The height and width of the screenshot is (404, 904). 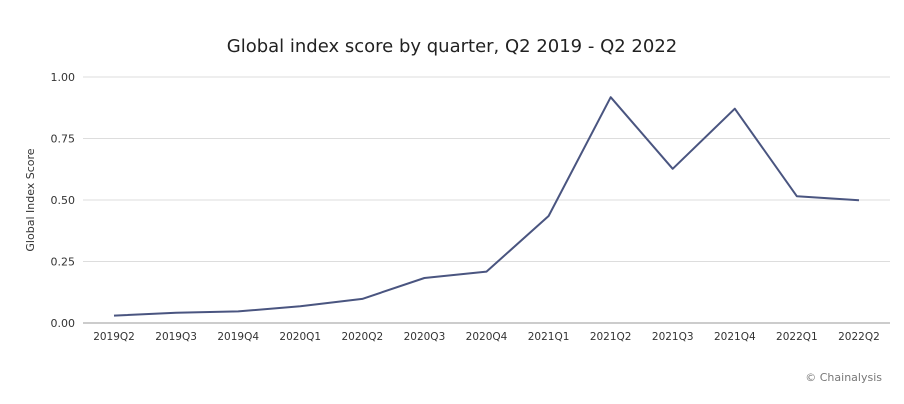 What do you see at coordinates (300, 337) in the screenshot?
I see `x-tick-label: 2020Q1` at bounding box center [300, 337].